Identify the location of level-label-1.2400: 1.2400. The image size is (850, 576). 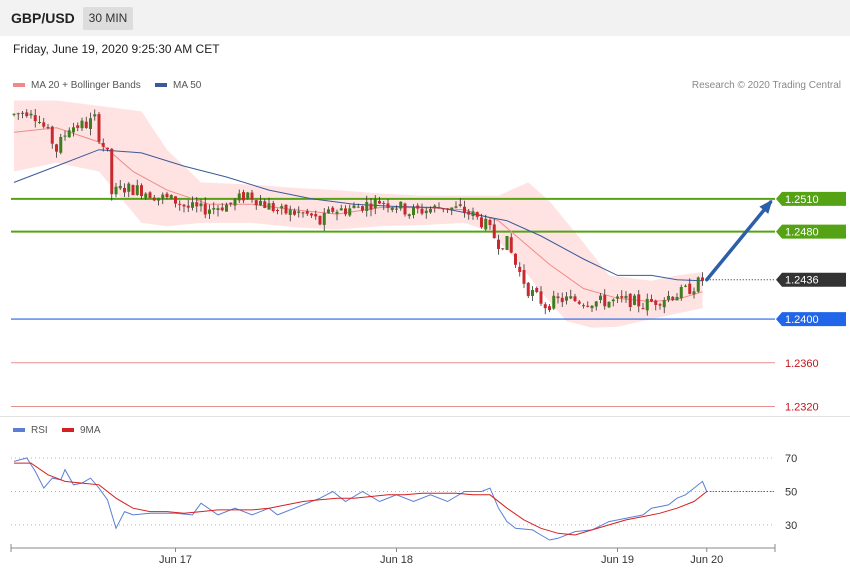
(802, 320).